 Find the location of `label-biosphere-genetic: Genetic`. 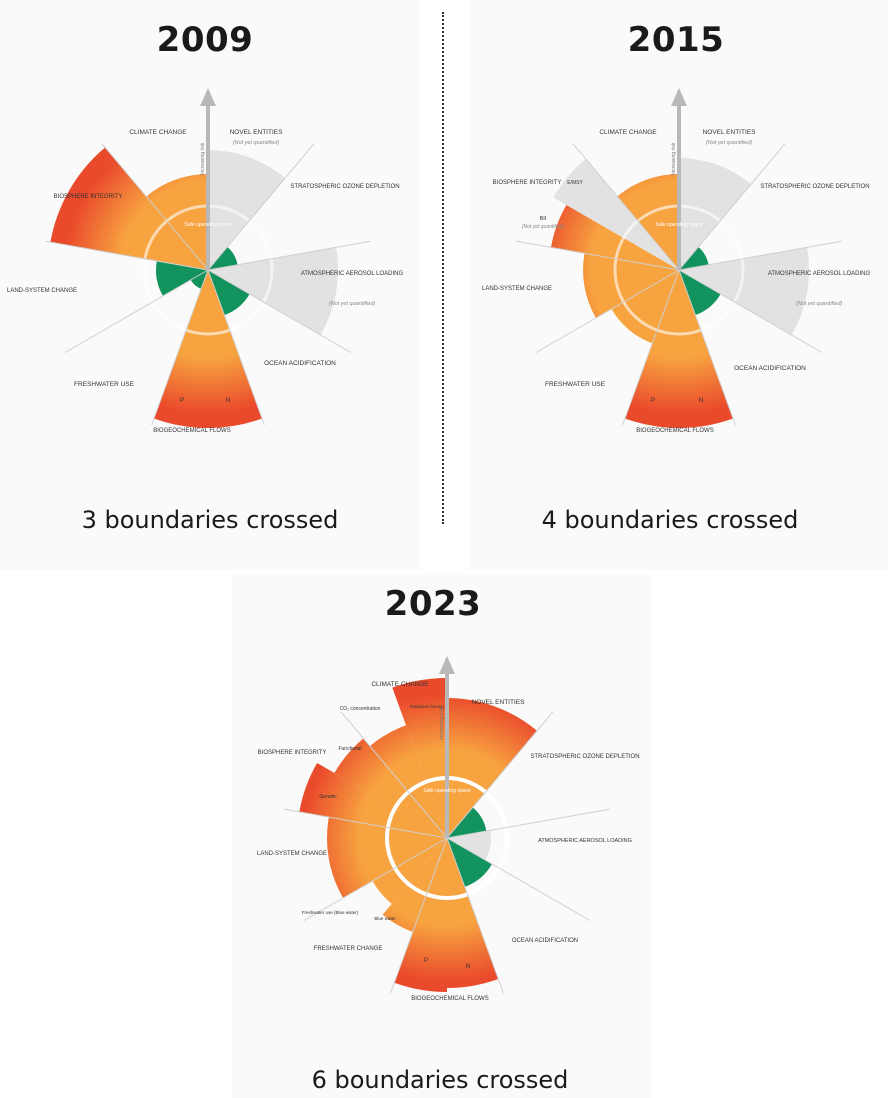

label-biosphere-genetic: Genetic is located at coordinates (328, 797).